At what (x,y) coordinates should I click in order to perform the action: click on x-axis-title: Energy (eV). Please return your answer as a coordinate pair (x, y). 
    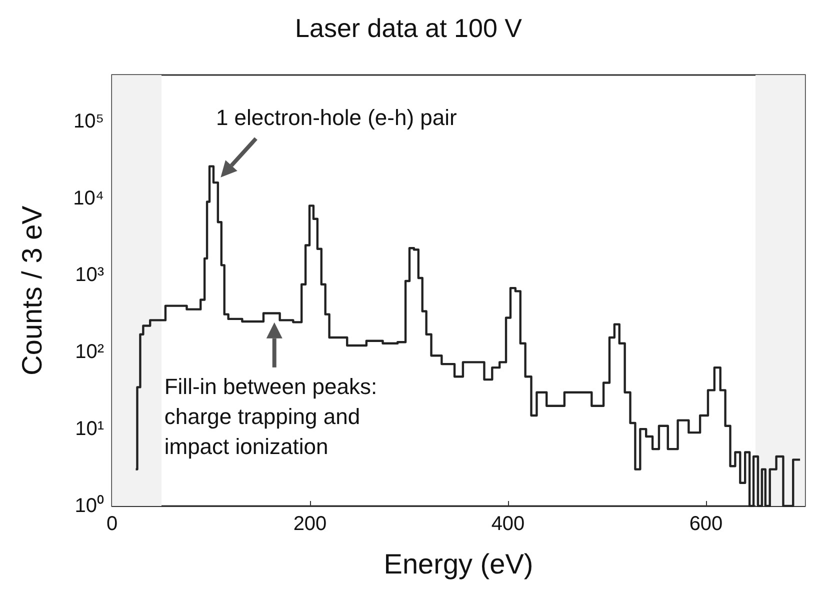
    Looking at the image, I should click on (459, 564).